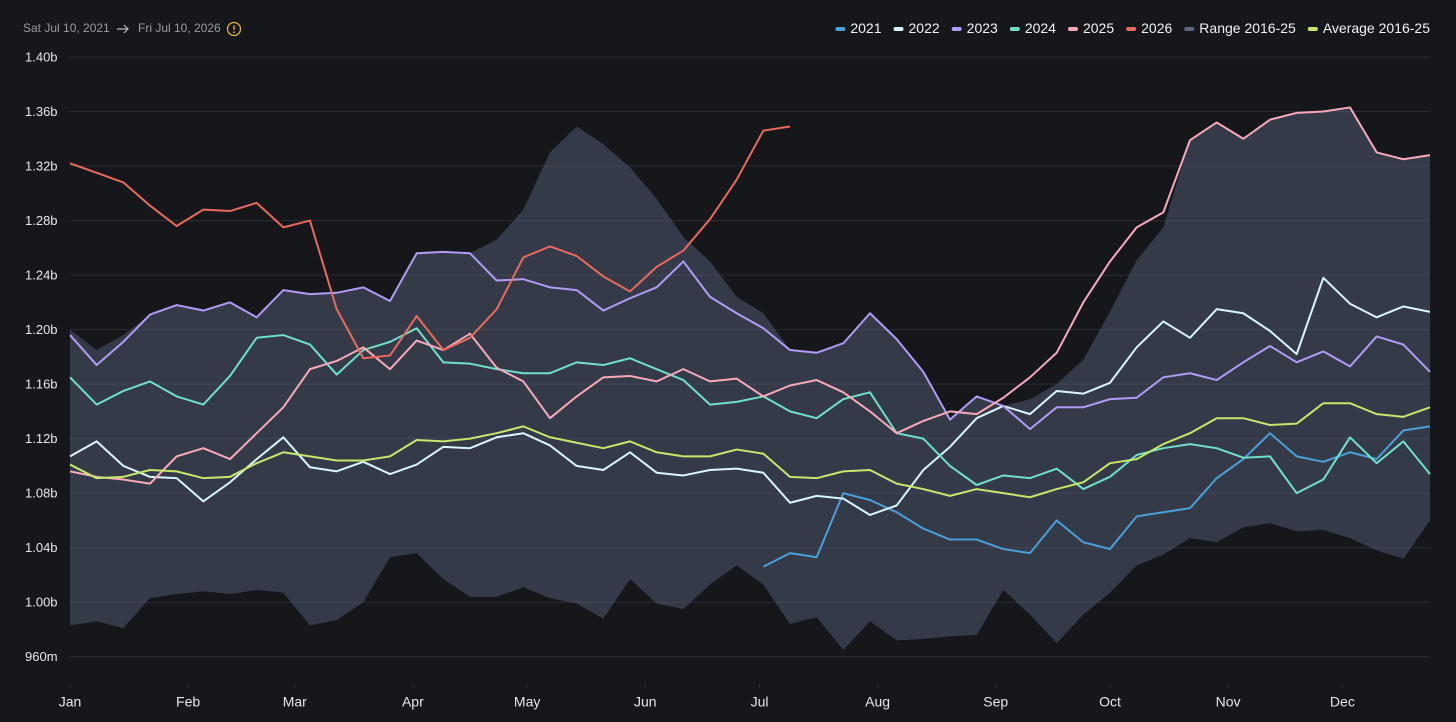  What do you see at coordinates (413, 702) in the screenshot?
I see `x-tick-label: Apr` at bounding box center [413, 702].